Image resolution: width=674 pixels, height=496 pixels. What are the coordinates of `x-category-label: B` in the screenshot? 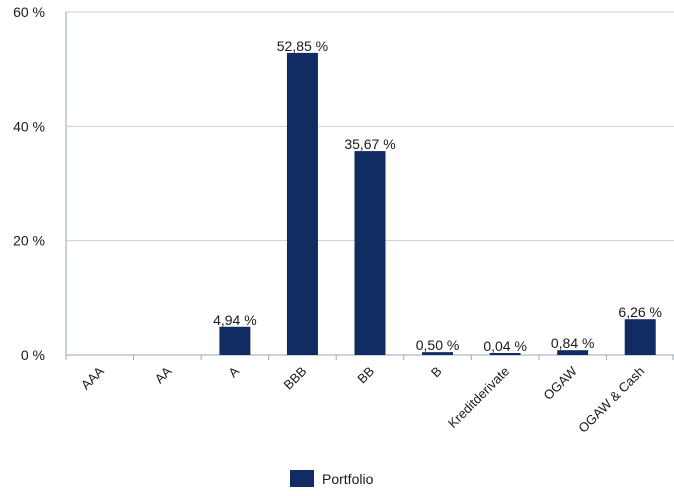 It's located at (436, 372).